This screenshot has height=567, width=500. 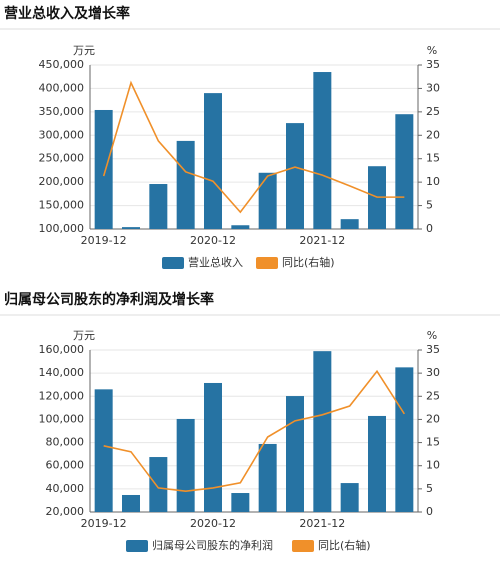 What do you see at coordinates (62, 349) in the screenshot?
I see `y-tick-label: 160,000` at bounding box center [62, 349].